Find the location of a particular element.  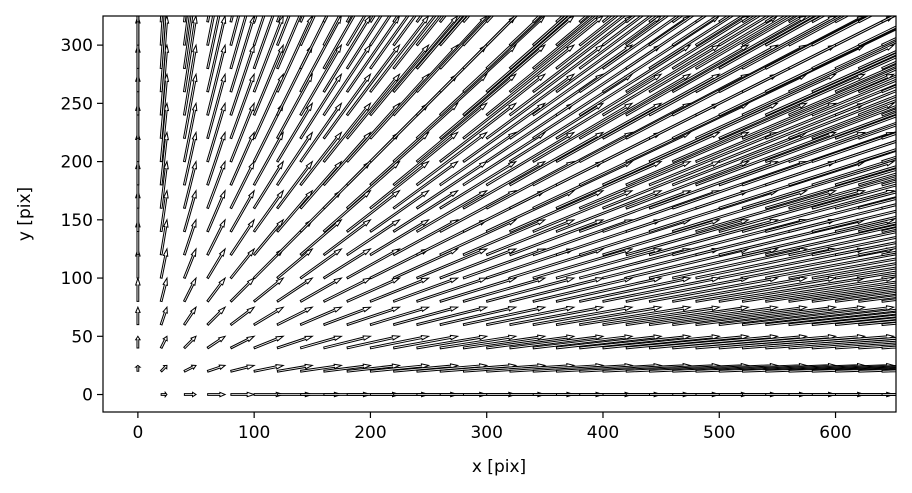

x-tick-label: 600 is located at coordinates (835, 433).